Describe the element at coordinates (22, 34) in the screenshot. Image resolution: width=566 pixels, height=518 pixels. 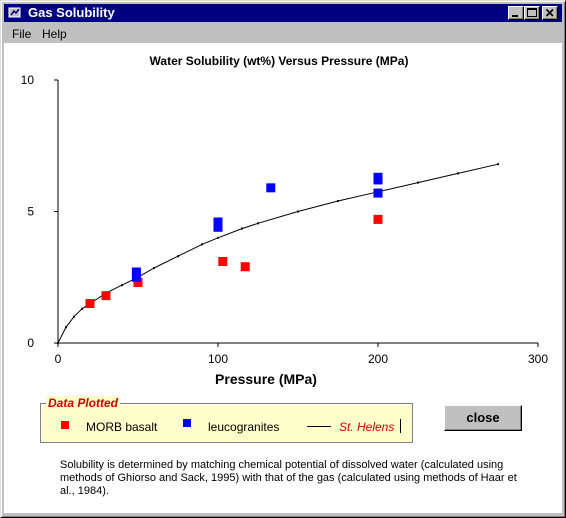
I see `menu-file: File` at that location.